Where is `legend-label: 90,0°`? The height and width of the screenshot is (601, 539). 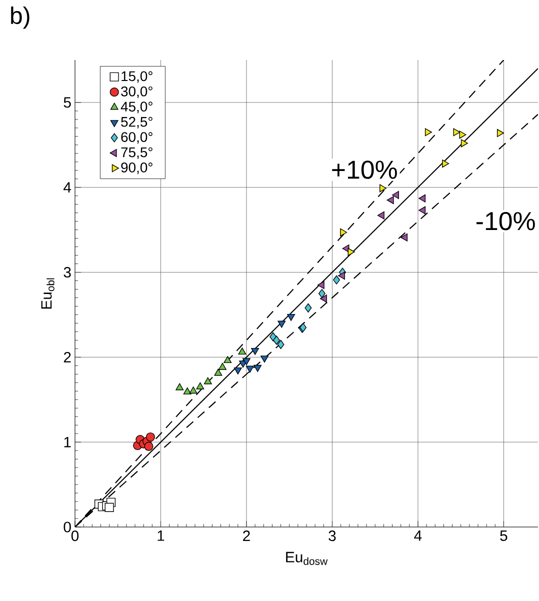 legend-label: 90,0° is located at coordinates (136, 168).